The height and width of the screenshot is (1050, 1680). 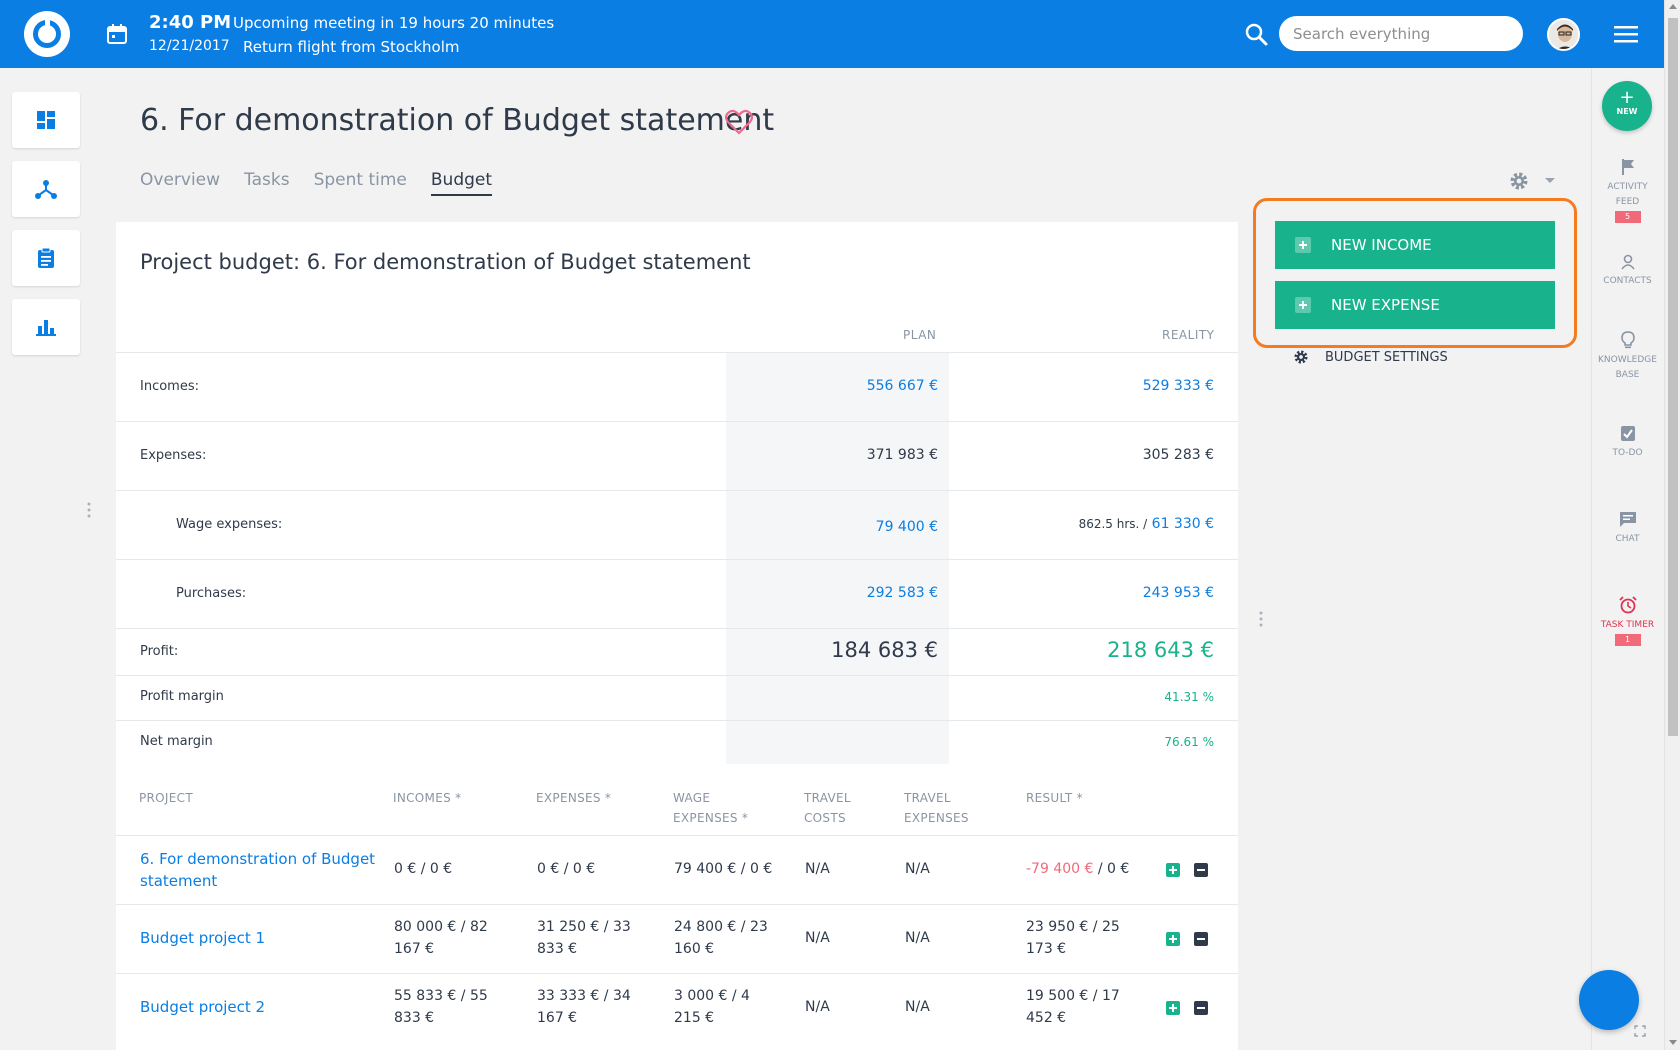 I want to click on th-project: PROJECT, so click(x=166, y=798).